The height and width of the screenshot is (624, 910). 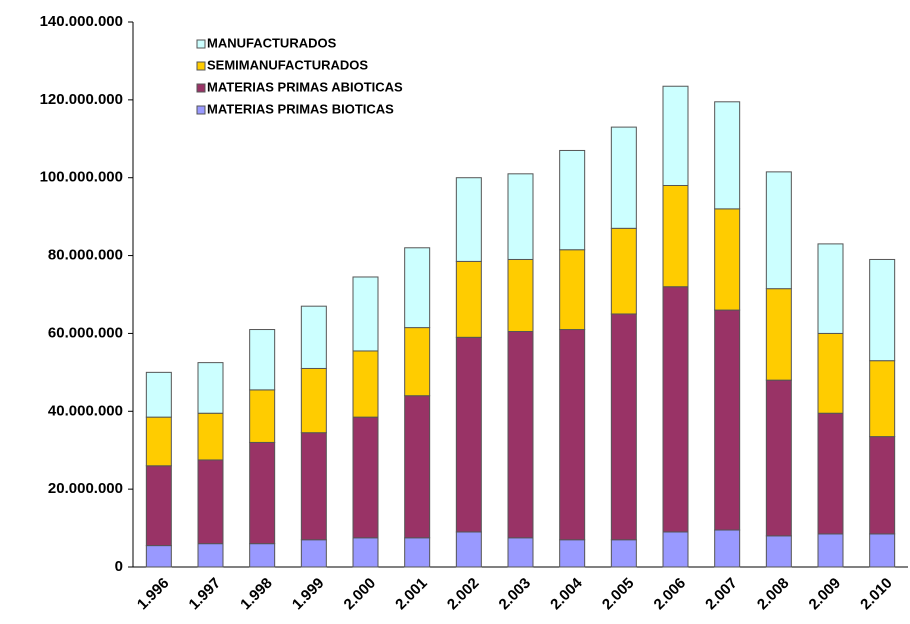 I want to click on x-tick-label: 1.998, so click(x=256, y=594).